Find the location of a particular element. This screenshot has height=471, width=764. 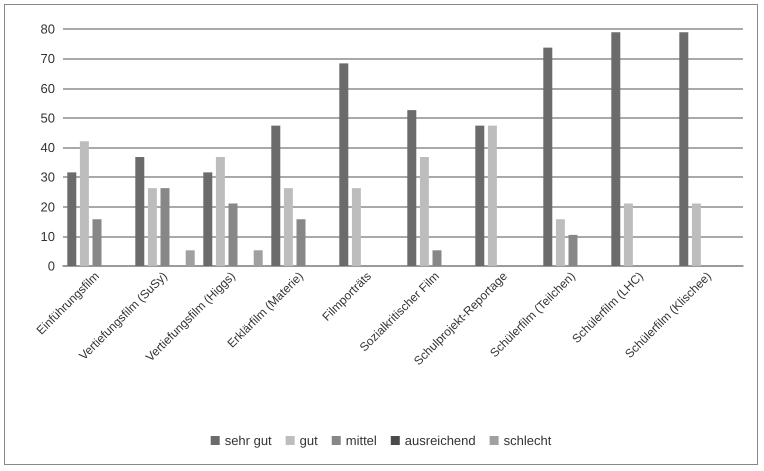

y-tick-label: 60 is located at coordinates (47, 88).